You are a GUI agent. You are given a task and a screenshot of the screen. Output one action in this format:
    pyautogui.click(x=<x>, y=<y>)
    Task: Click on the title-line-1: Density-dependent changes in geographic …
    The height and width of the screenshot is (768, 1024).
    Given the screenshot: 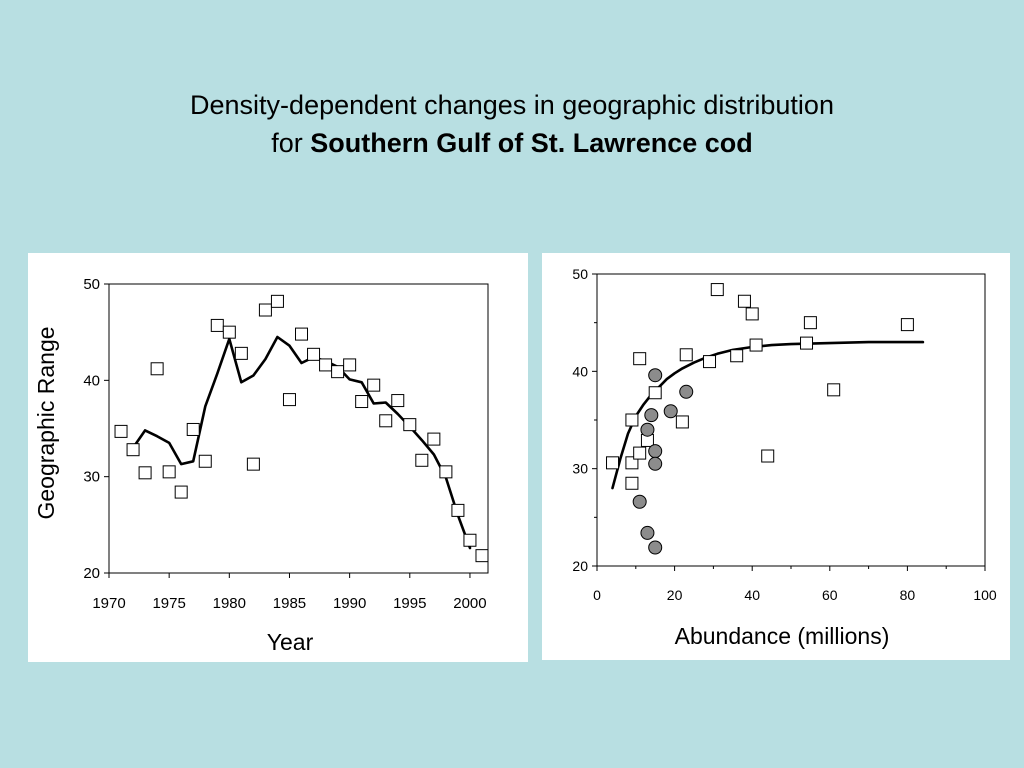 What is the action you would take?
    pyautogui.click(x=512, y=105)
    